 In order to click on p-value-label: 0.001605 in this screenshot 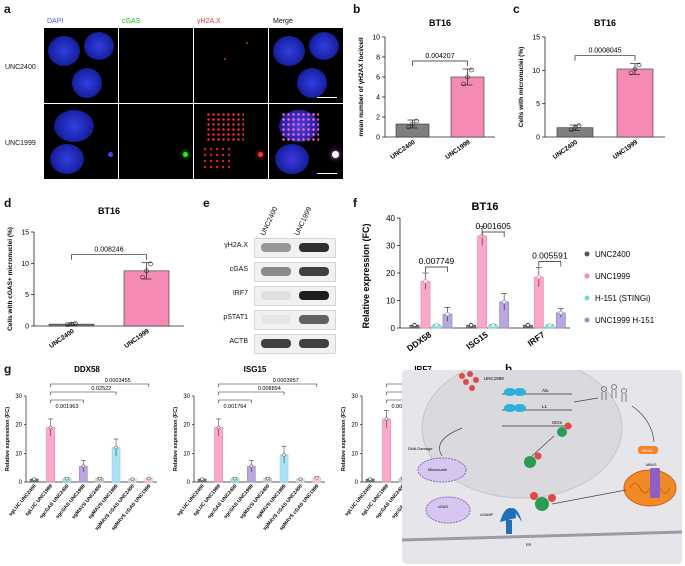, I will do `click(493, 226)`.